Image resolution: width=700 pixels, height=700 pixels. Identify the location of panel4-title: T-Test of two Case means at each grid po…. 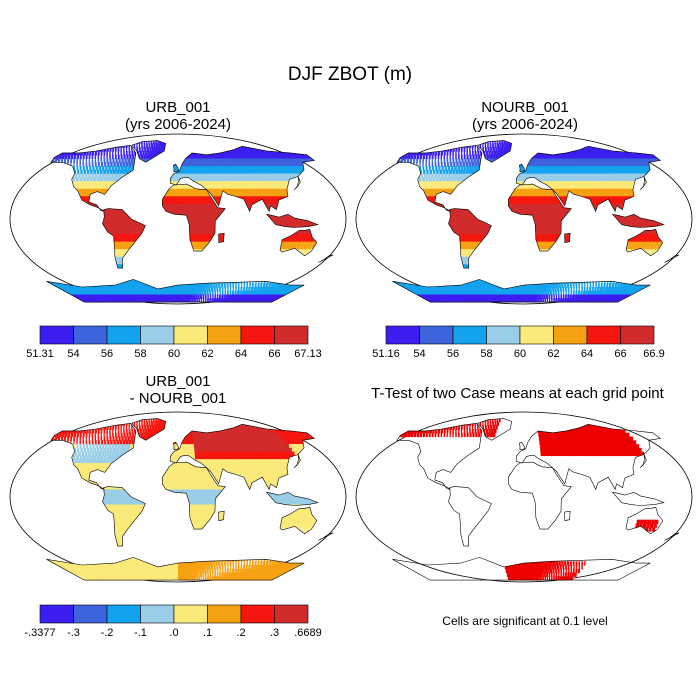
(517, 393).